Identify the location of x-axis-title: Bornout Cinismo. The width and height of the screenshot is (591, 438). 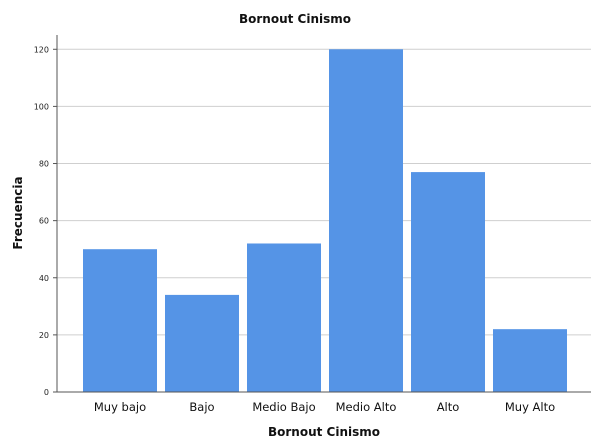
(324, 431).